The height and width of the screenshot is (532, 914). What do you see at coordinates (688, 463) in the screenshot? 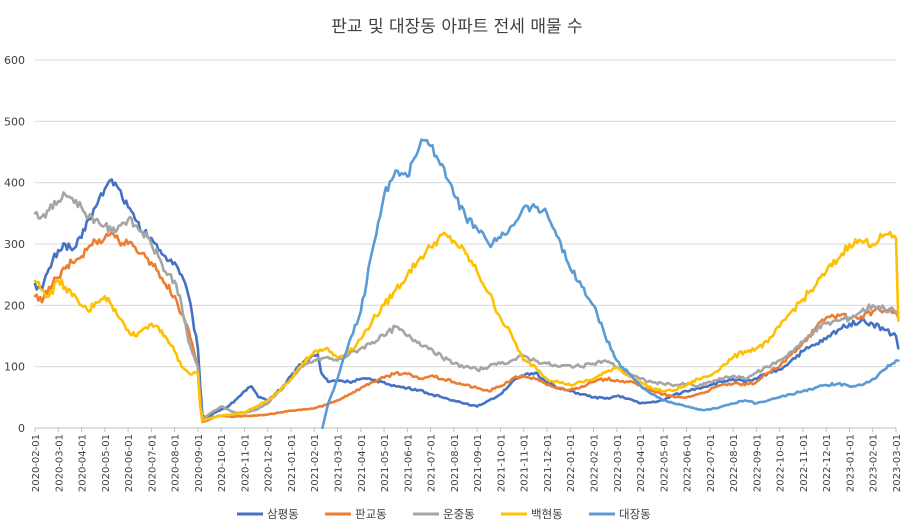
I see `x-tick-label: 2022-06-01` at bounding box center [688, 463].